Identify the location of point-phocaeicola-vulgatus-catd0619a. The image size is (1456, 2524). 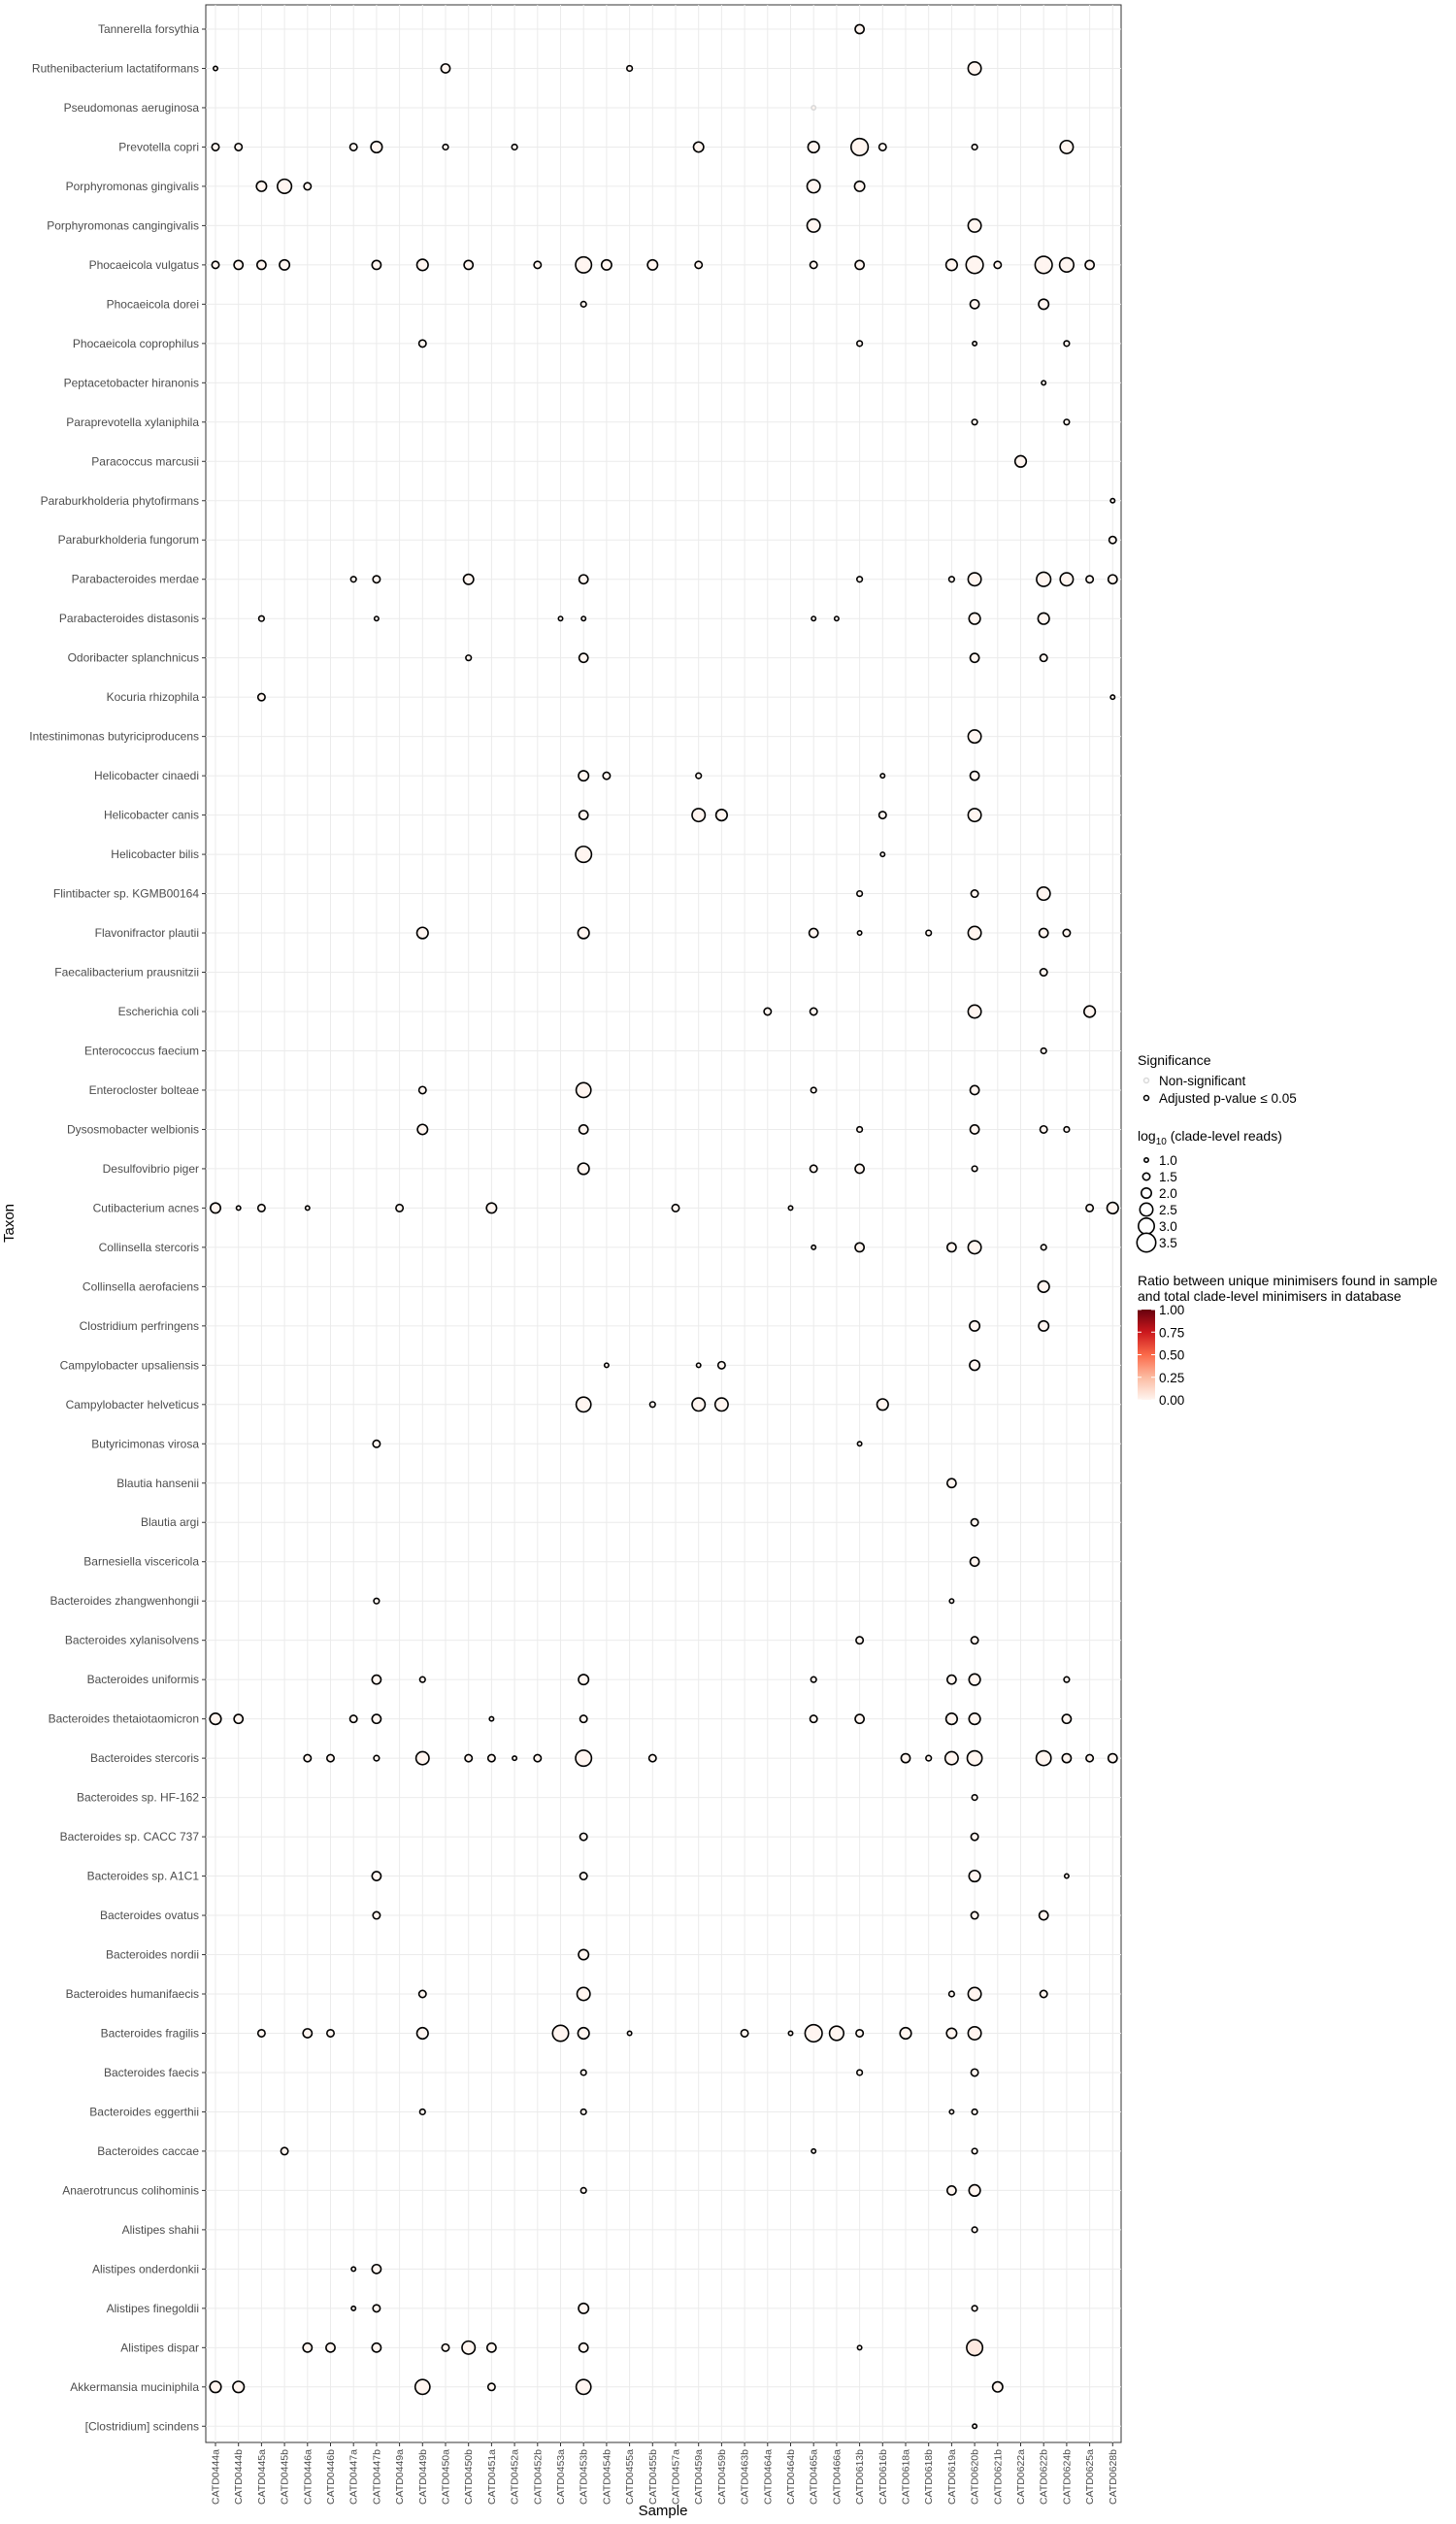
(951, 265).